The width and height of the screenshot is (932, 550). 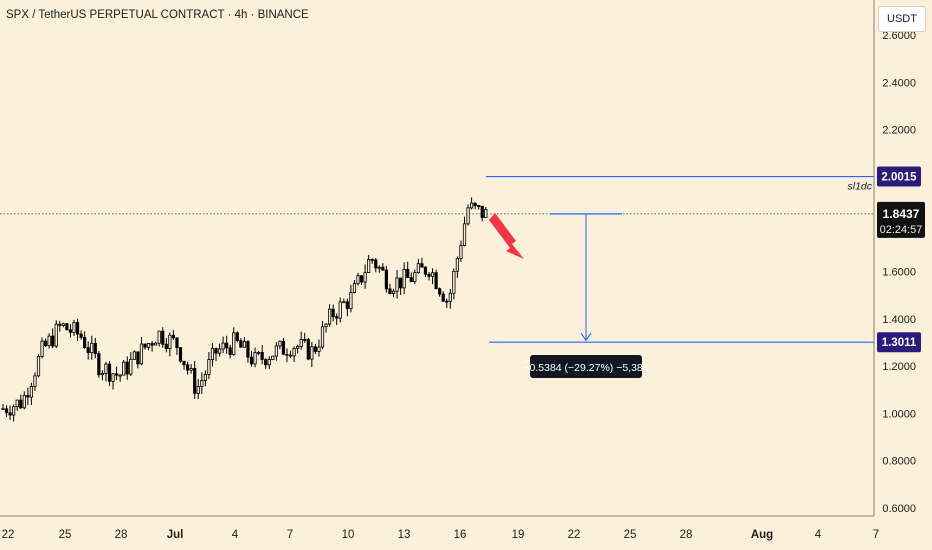 What do you see at coordinates (876, 535) in the screenshot?
I see `time-tick-label: 7` at bounding box center [876, 535].